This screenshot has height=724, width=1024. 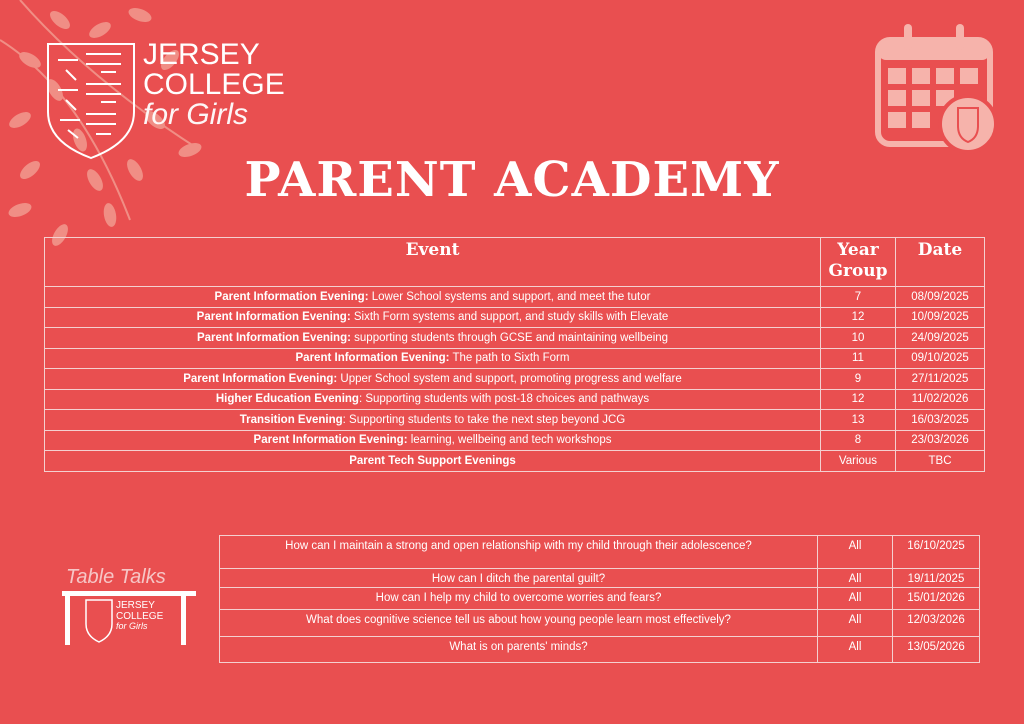 I want to click on event-description: The path to Sixth Form, so click(x=509, y=358).